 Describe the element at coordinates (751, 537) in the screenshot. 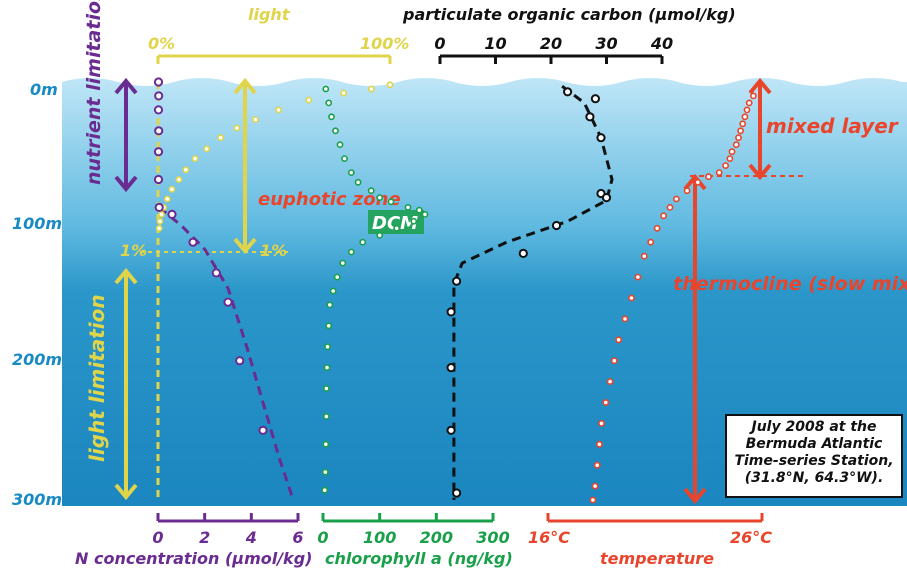

I see `temperature-tick-label-26: 26°C` at that location.